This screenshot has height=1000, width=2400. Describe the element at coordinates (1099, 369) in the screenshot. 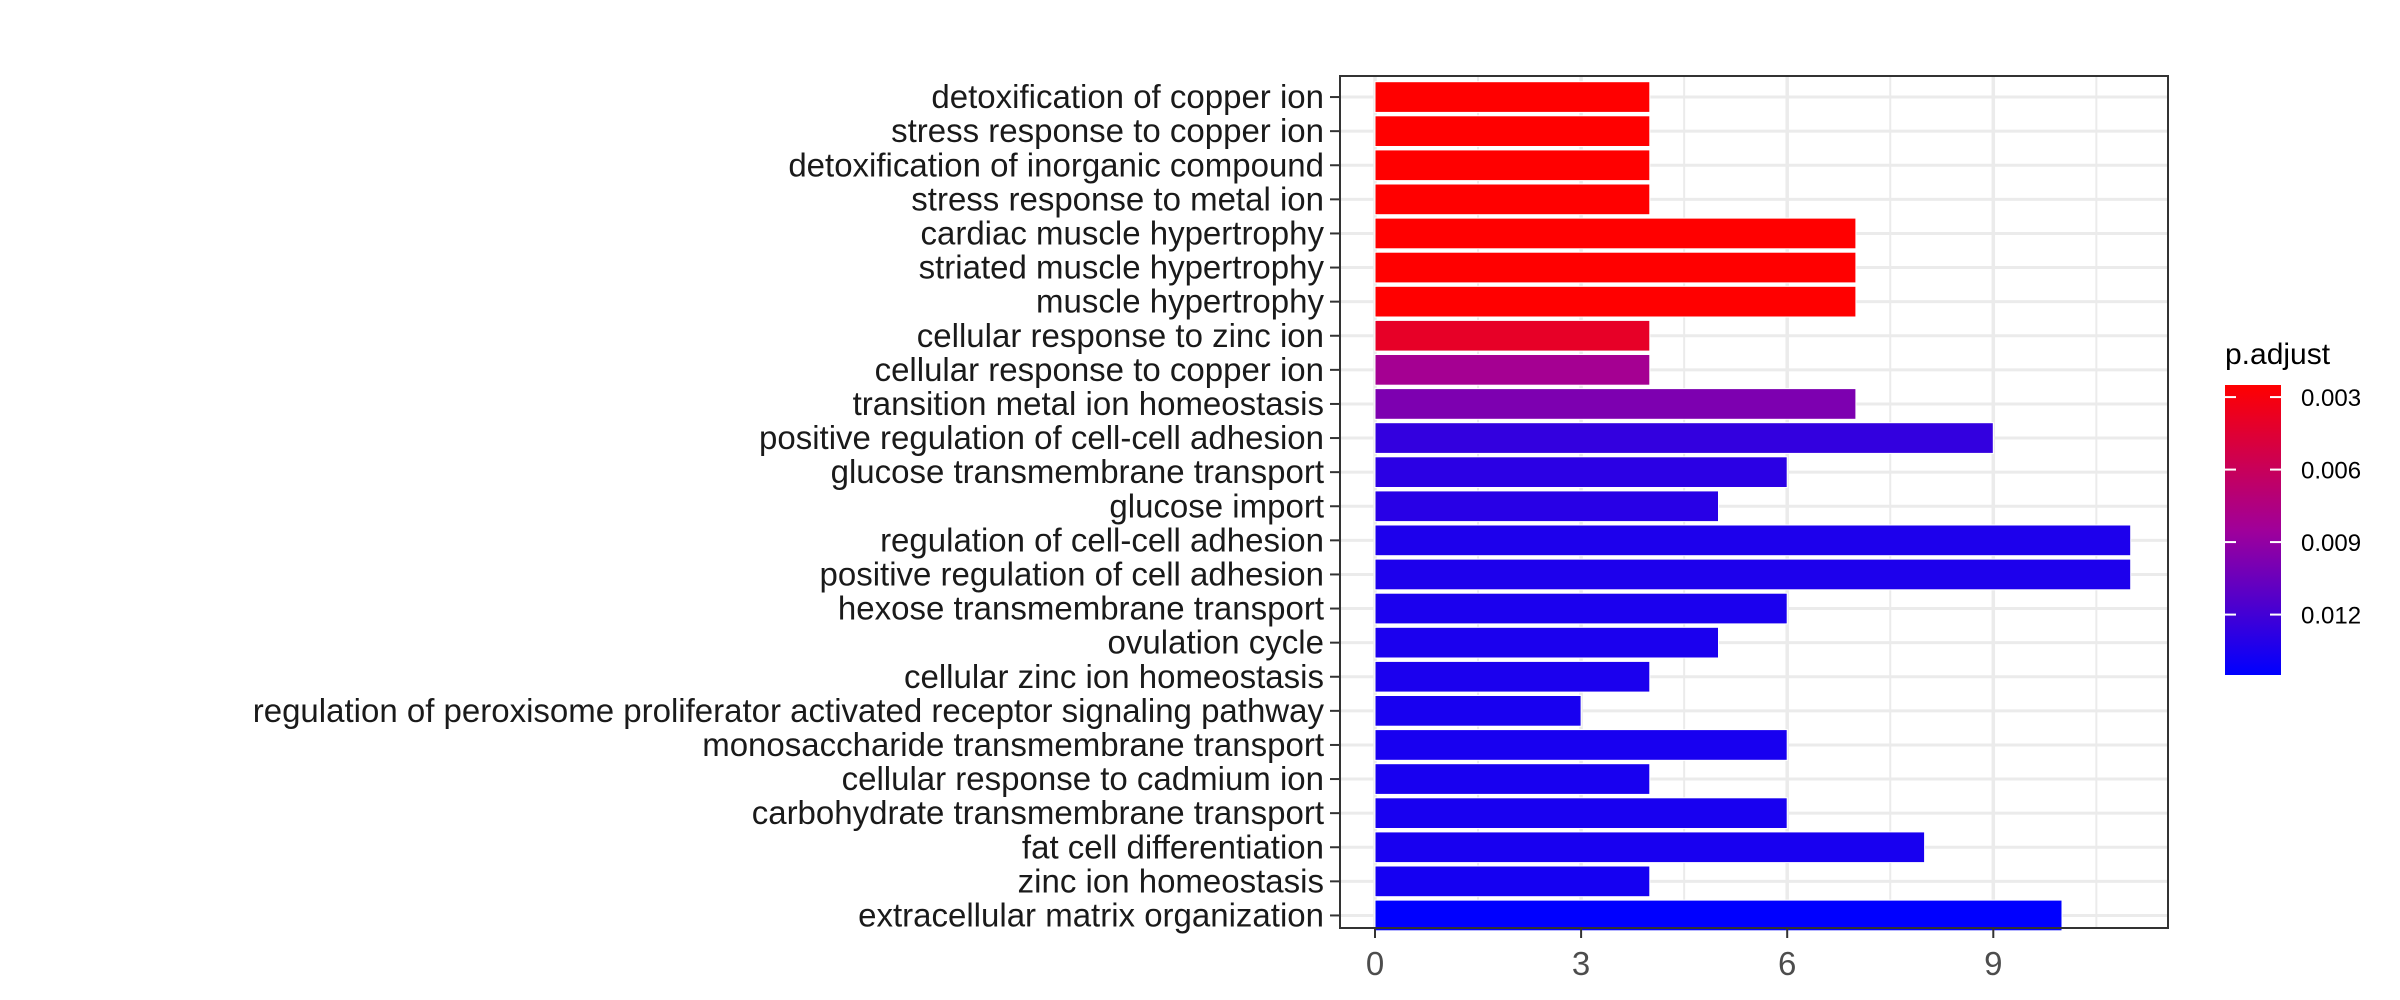

I see `category-label: cellular response to copper ion` at that location.